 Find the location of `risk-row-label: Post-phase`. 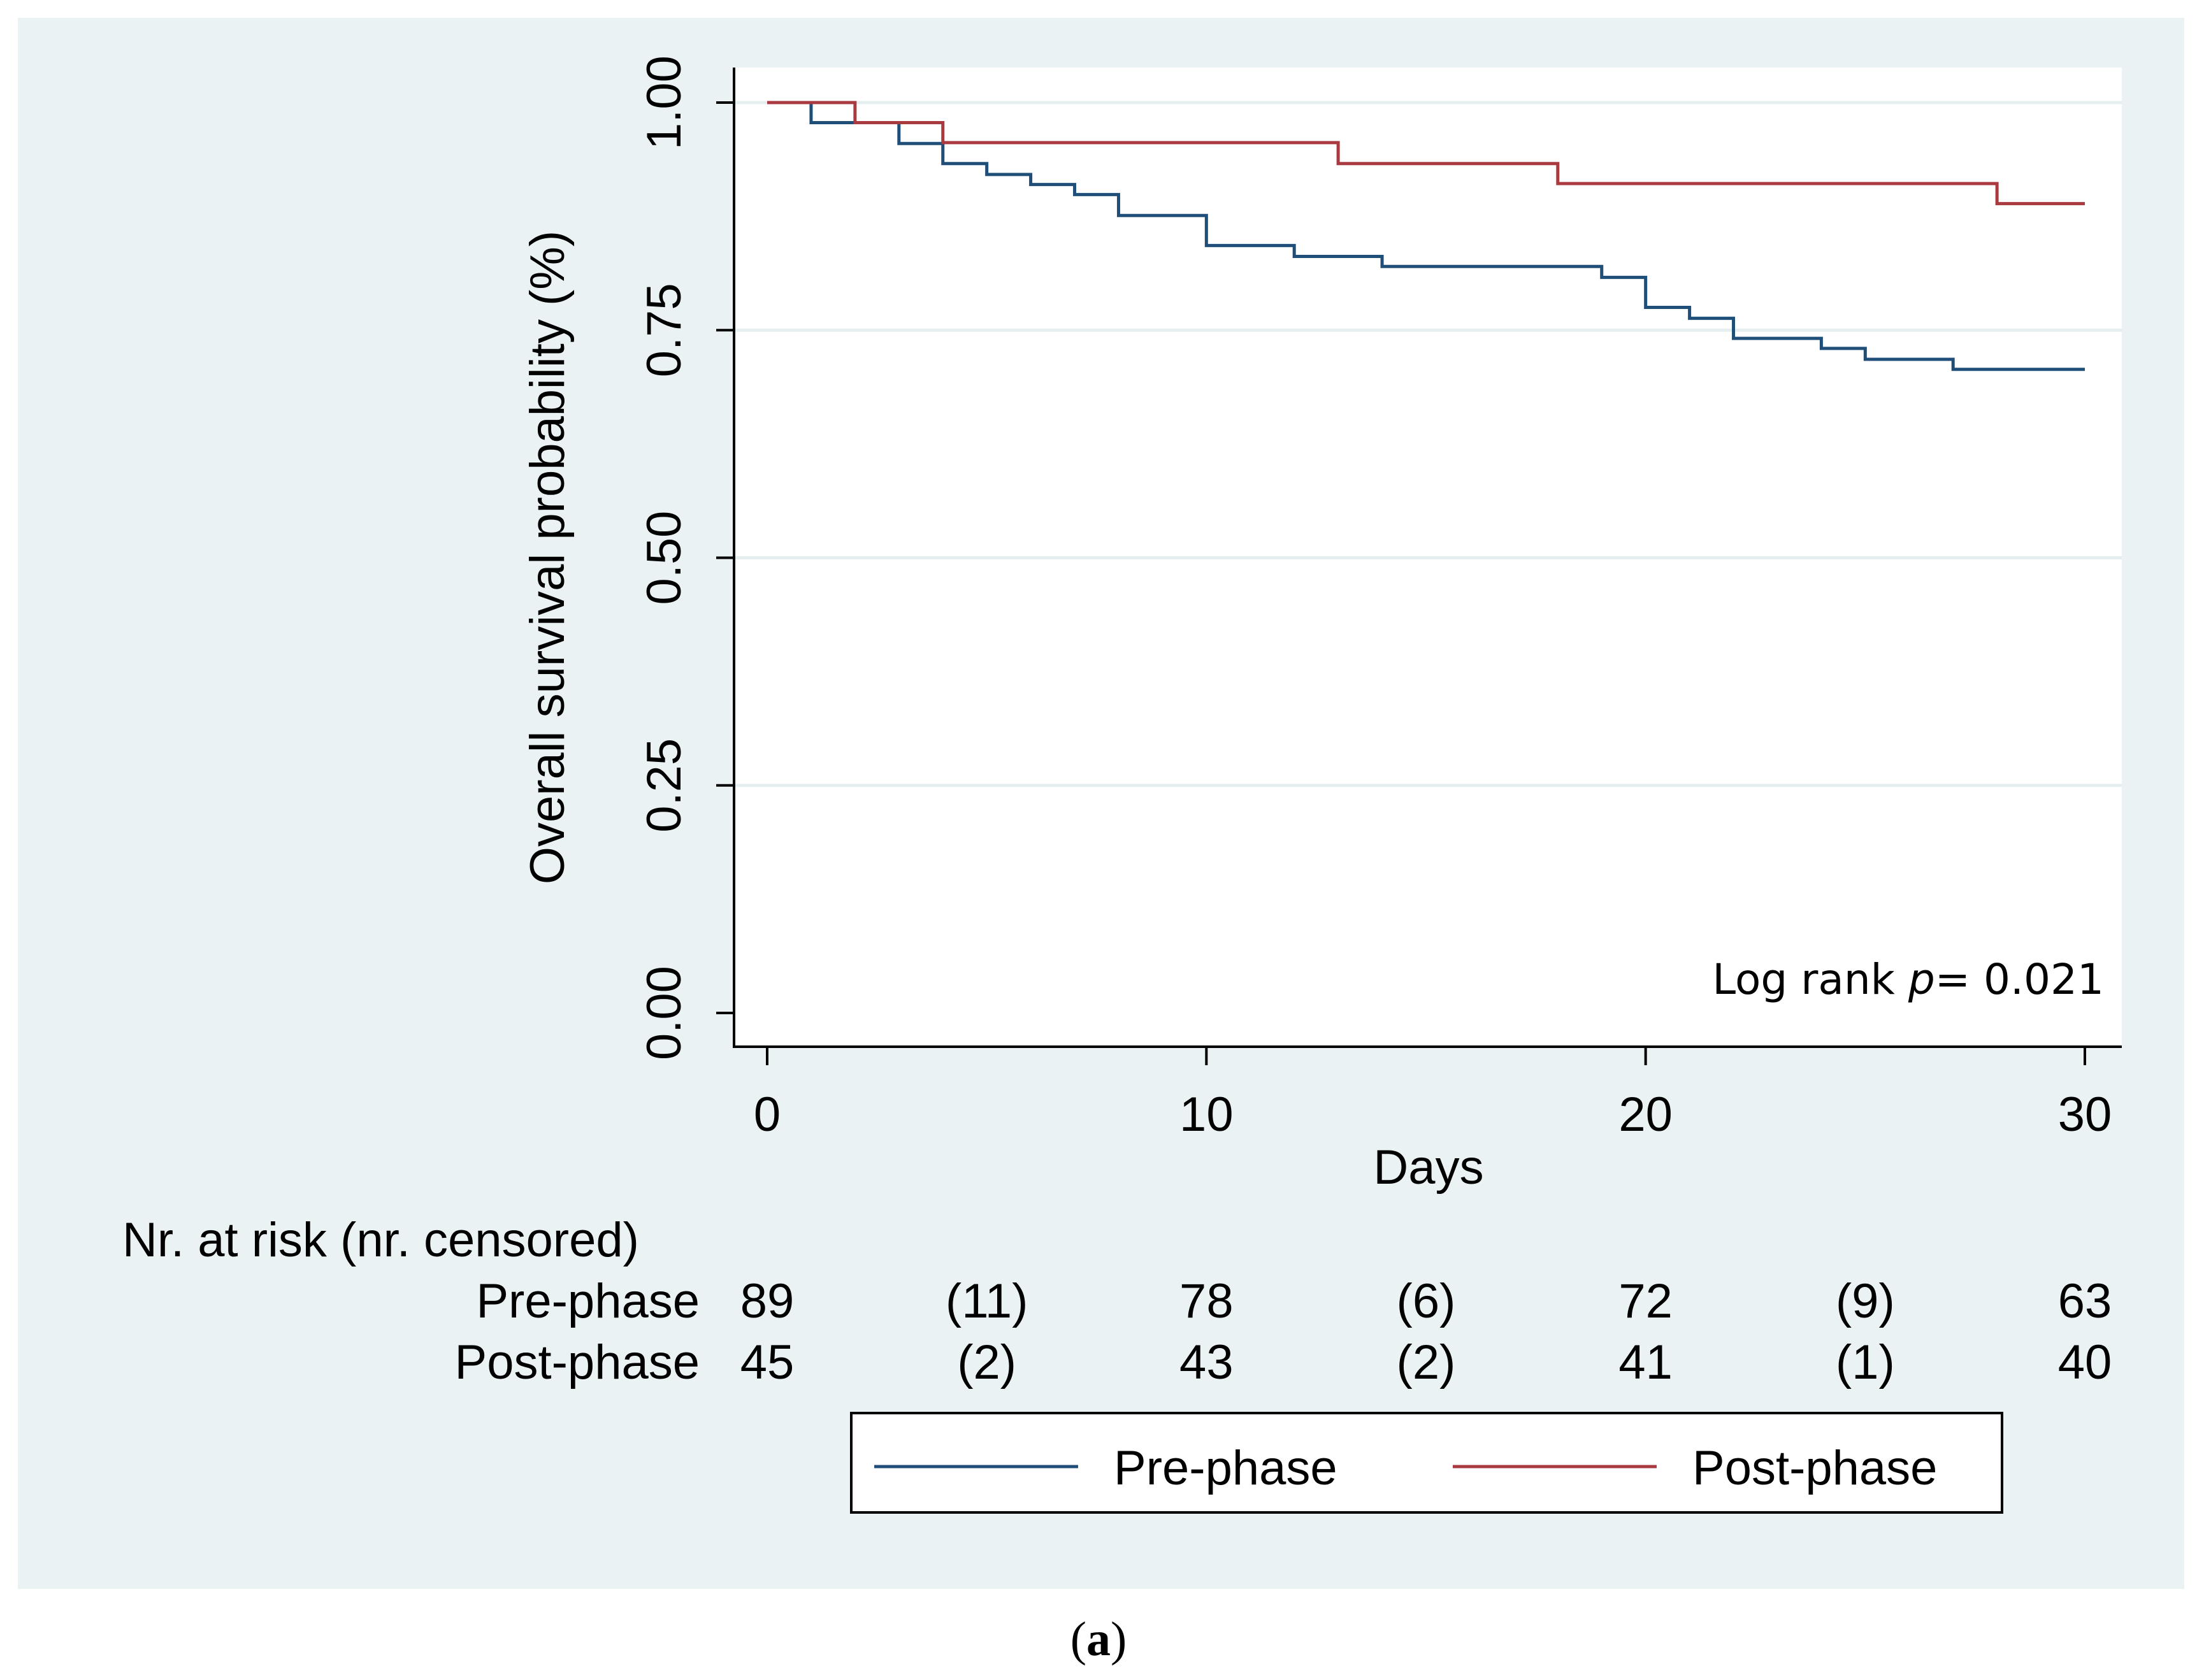

risk-row-label: Post-phase is located at coordinates (577, 1362).